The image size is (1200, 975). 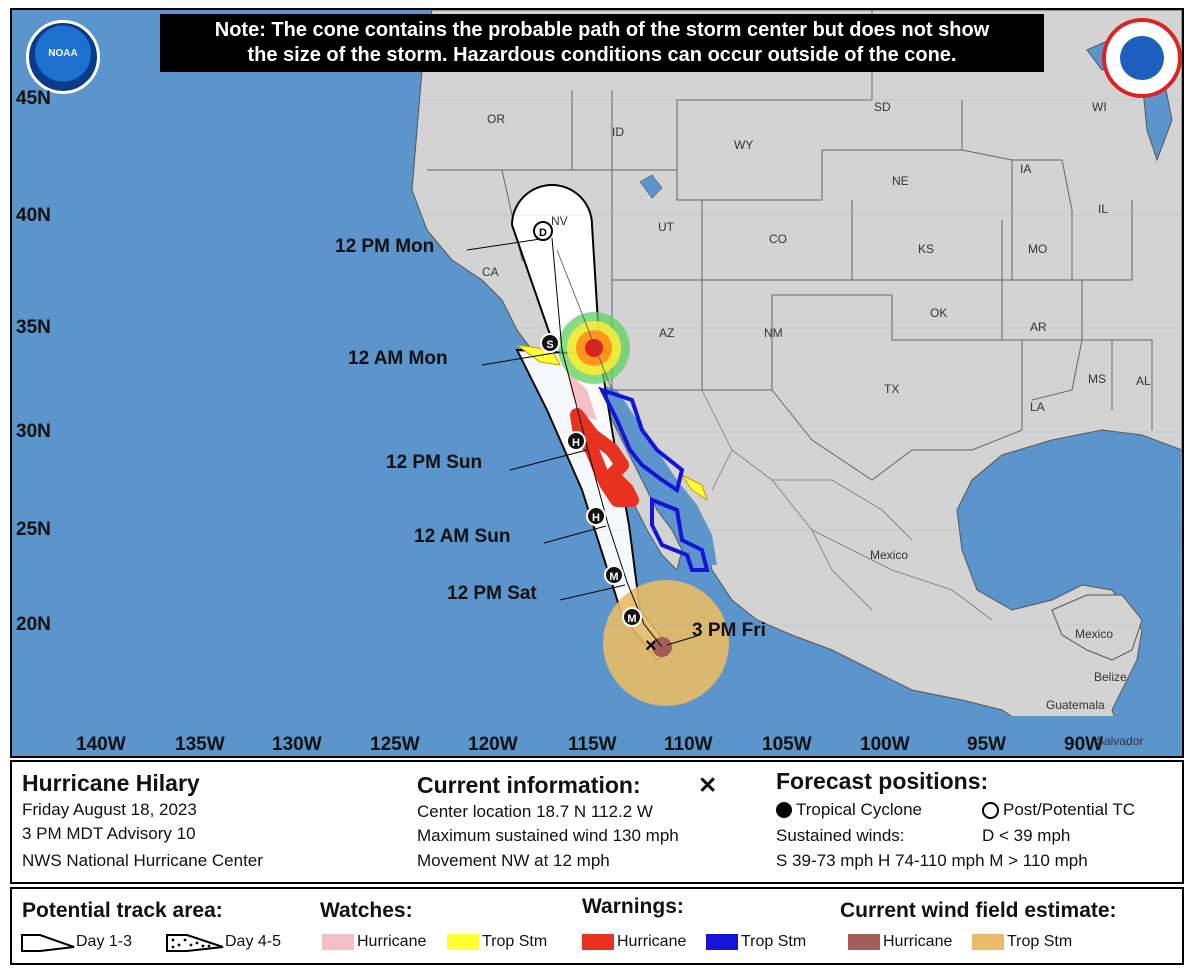 I want to click on warn-hurricane-swatch, so click(x=598, y=942).